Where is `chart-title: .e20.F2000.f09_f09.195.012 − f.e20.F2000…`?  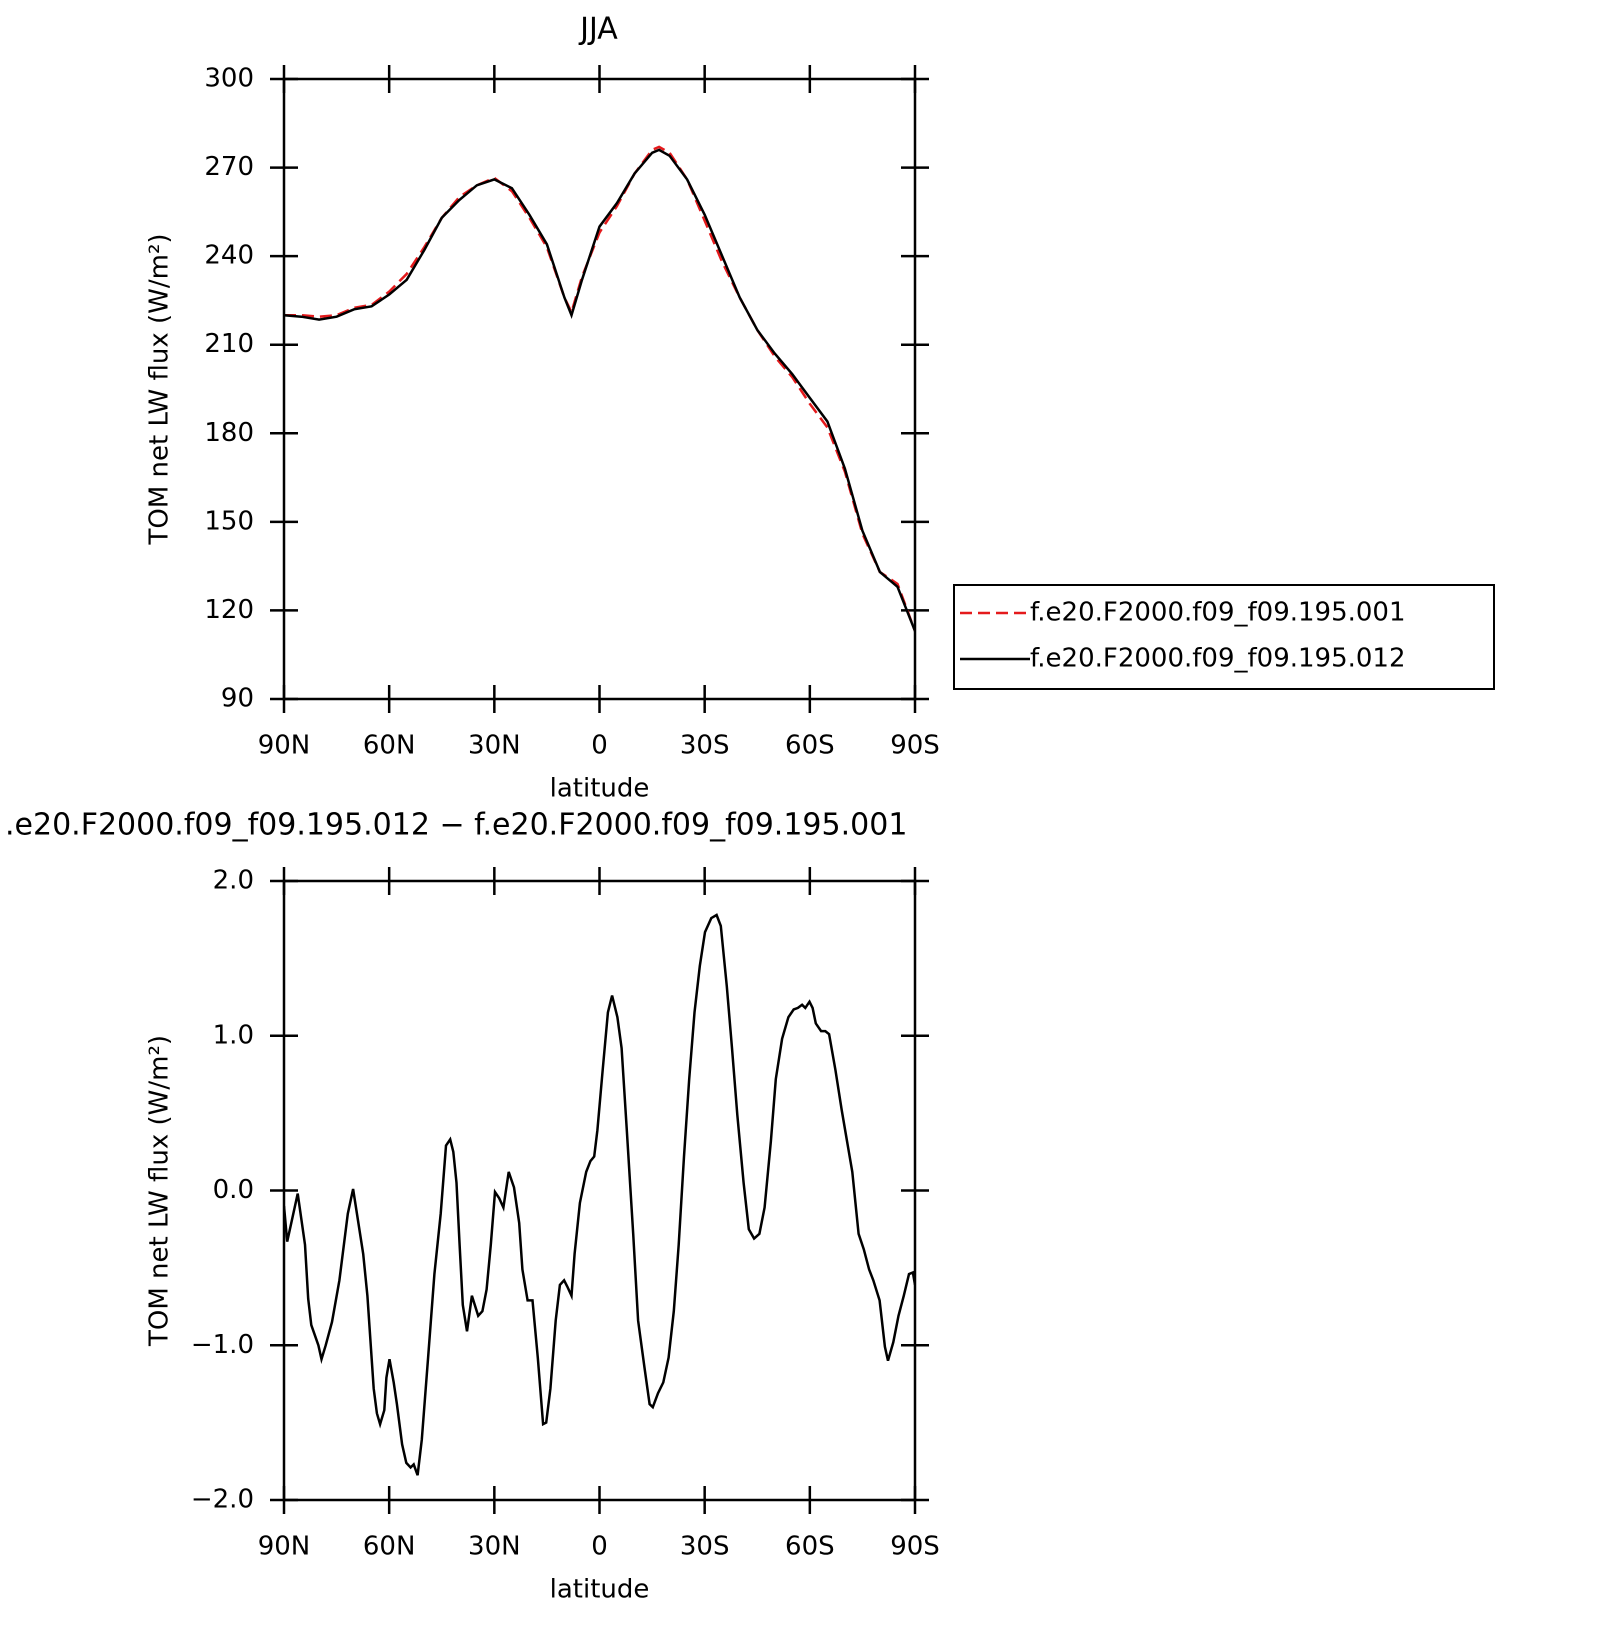
chart-title: .e20.F2000.f09_f09.195.012 − f.e20.F2000… is located at coordinates (456, 825).